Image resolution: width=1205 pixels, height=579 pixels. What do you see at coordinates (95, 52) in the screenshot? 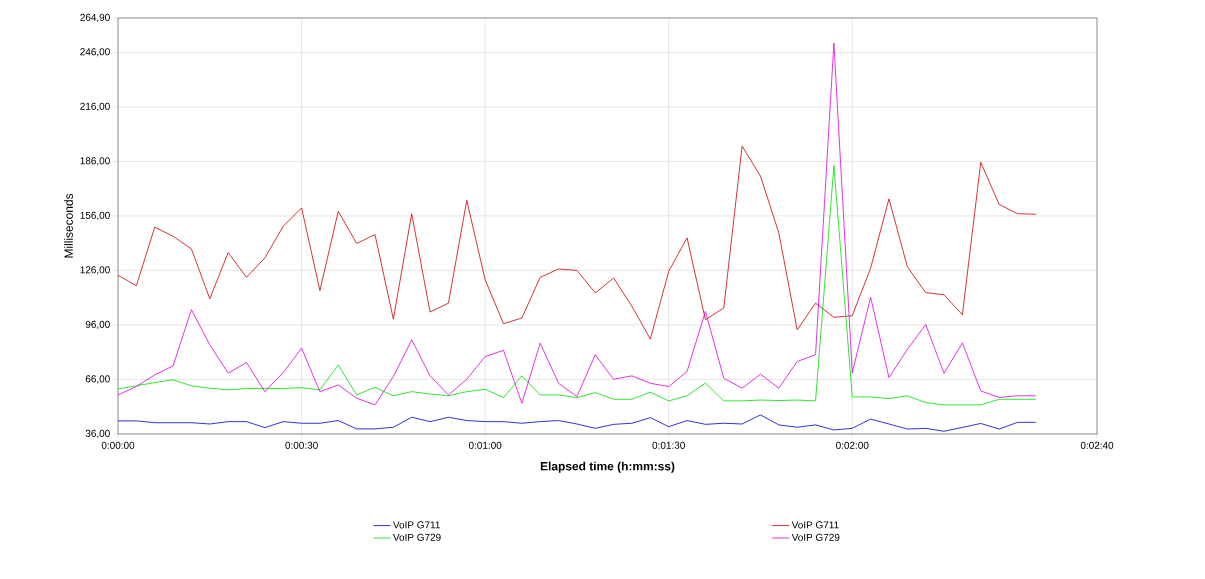
I see `y-tick-label: 246,00` at bounding box center [95, 52].